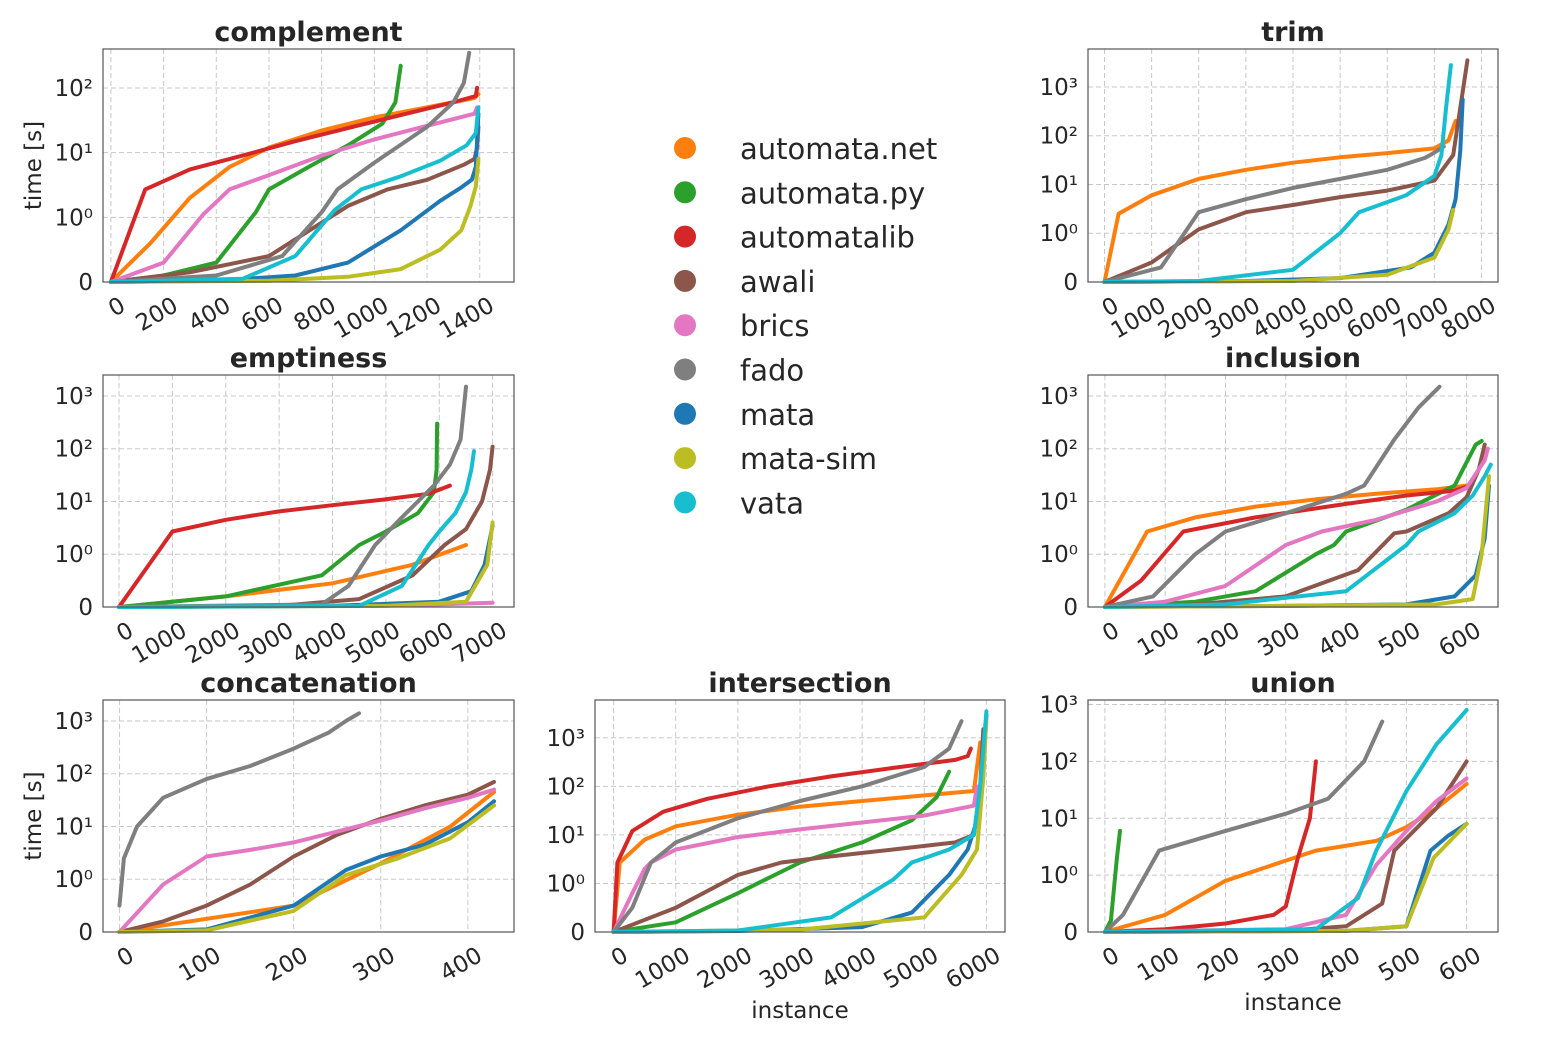 This screenshot has height=1043, width=1543. What do you see at coordinates (808, 459) in the screenshot?
I see `legend-label: mata-sim` at bounding box center [808, 459].